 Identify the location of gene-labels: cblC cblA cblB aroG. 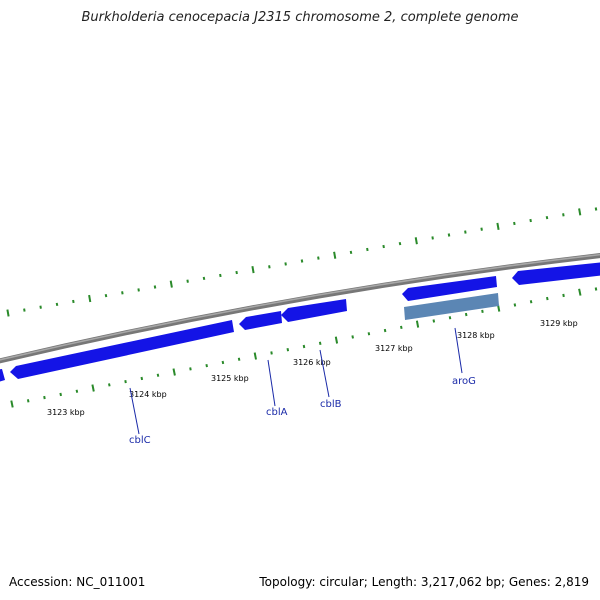
(302, 411).